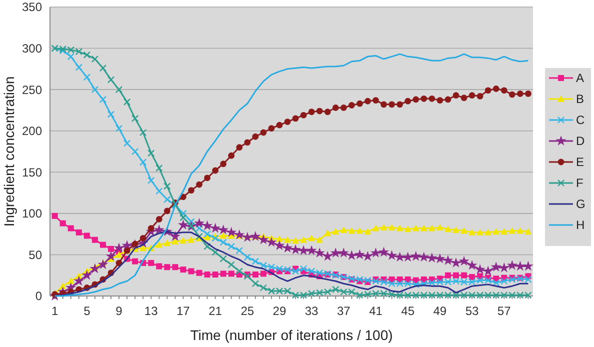 The image size is (594, 347). I want to click on y-tick-label: 50, so click(35, 255).